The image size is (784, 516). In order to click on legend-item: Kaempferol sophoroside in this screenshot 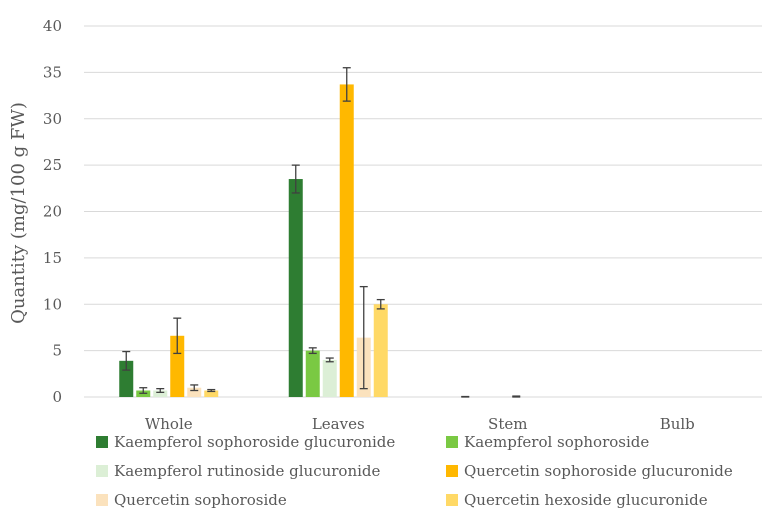, I will do `click(547, 442)`.